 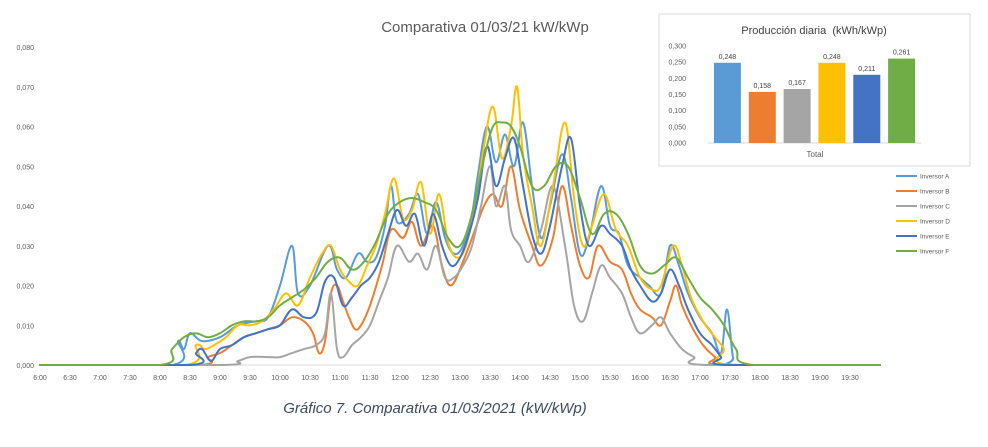 I want to click on legend-label: Inversor F, so click(x=934, y=252).